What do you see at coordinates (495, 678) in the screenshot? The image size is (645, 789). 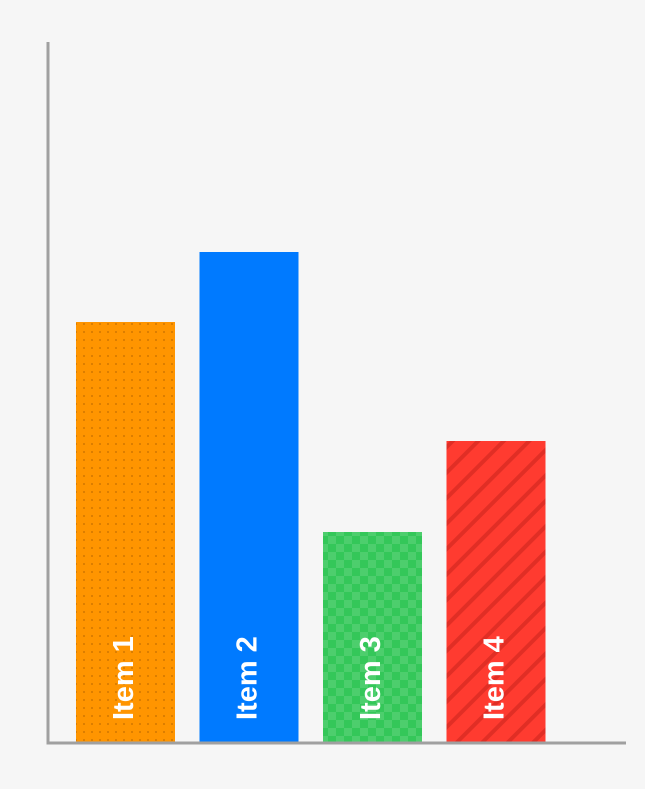 I see `bar-label-4: Item 4` at bounding box center [495, 678].